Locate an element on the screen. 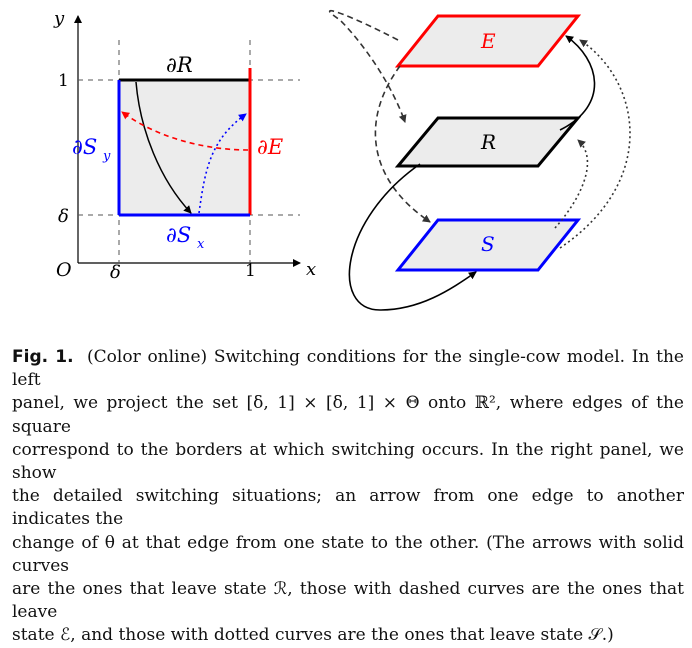 This screenshot has height=648, width=692. edge-top-label: ∂R is located at coordinates (179, 65).